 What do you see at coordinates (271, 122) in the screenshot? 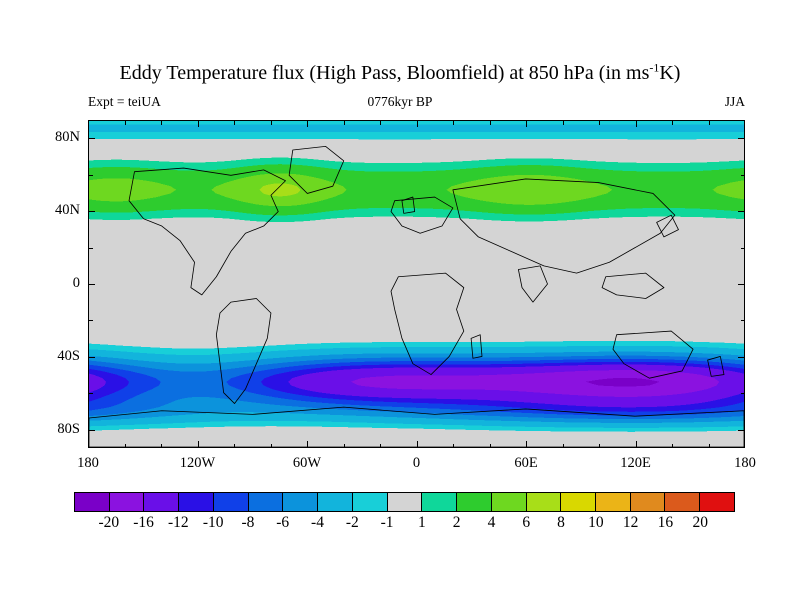
I see `xtick-top--80` at bounding box center [271, 122].